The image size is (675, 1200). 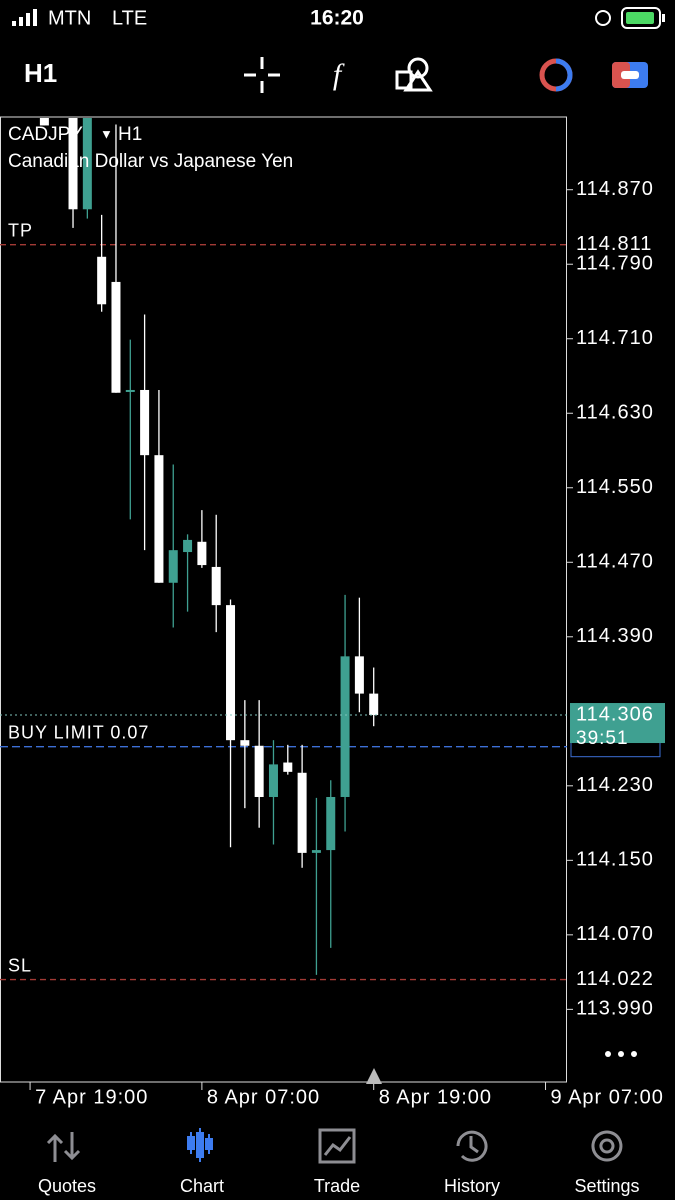 What do you see at coordinates (337, 18) in the screenshot?
I see `clock: 16:20` at bounding box center [337, 18].